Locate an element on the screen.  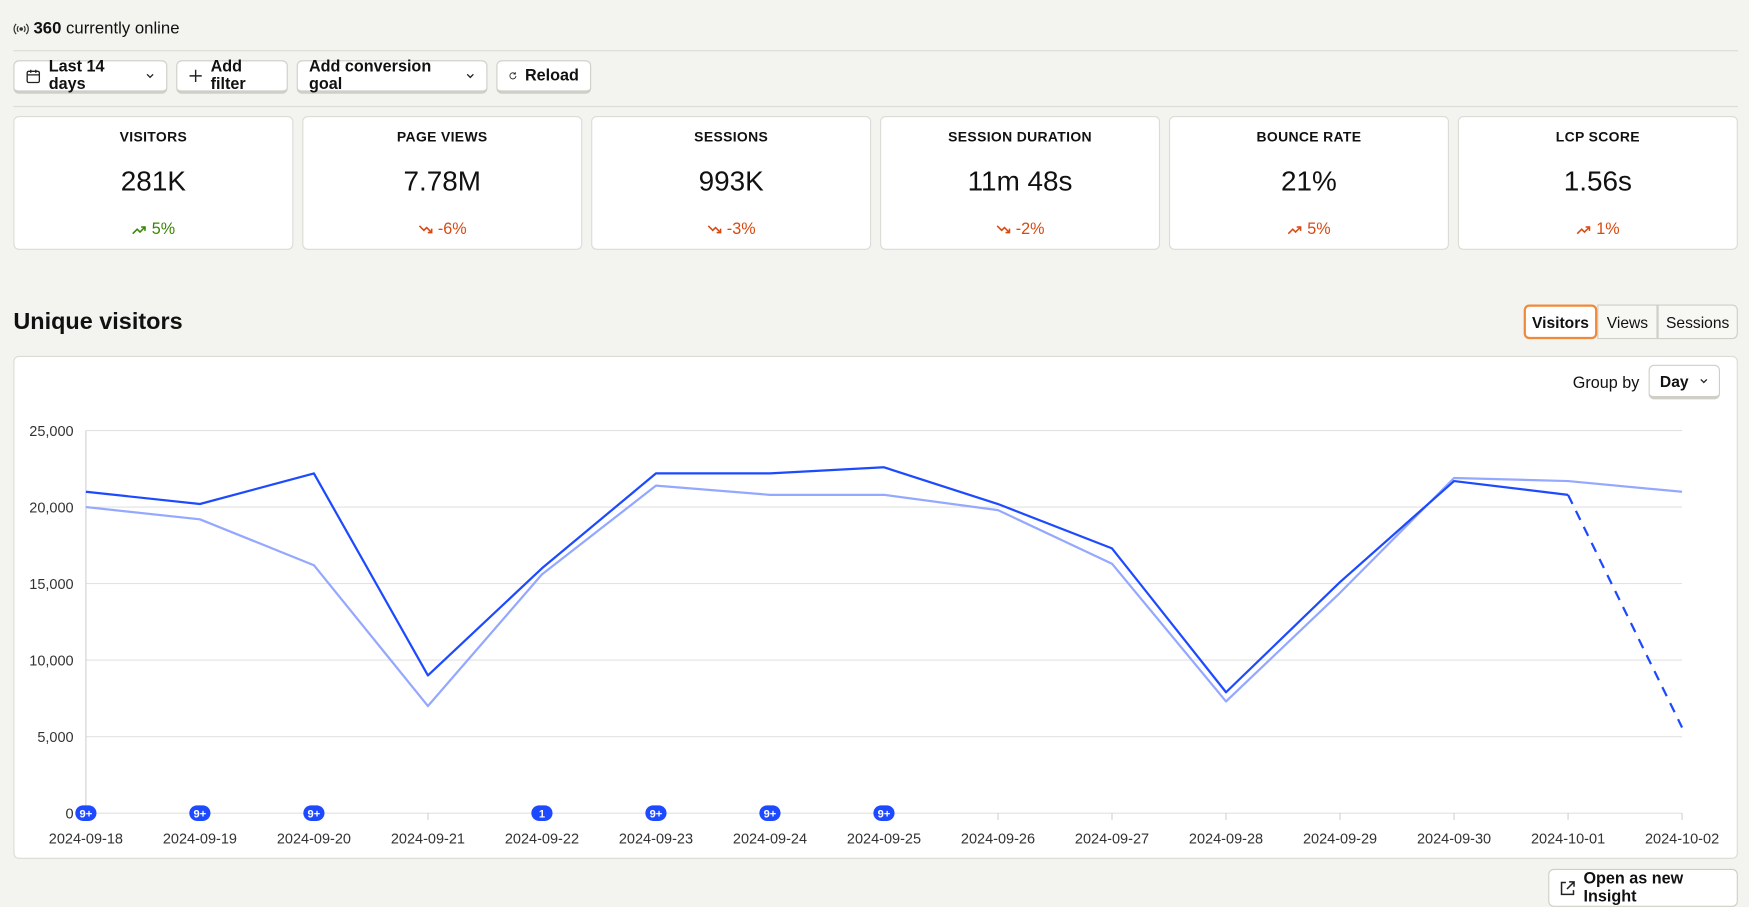
x-tick-label: 2024-10-01 is located at coordinates (1568, 839).